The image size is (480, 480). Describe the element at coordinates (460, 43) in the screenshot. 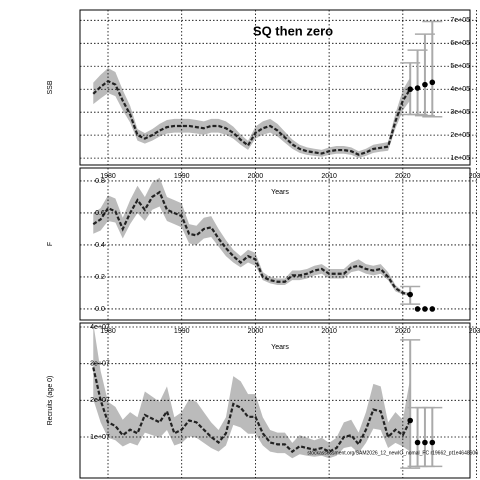

I see `y-tick-label: 6e+05` at that location.